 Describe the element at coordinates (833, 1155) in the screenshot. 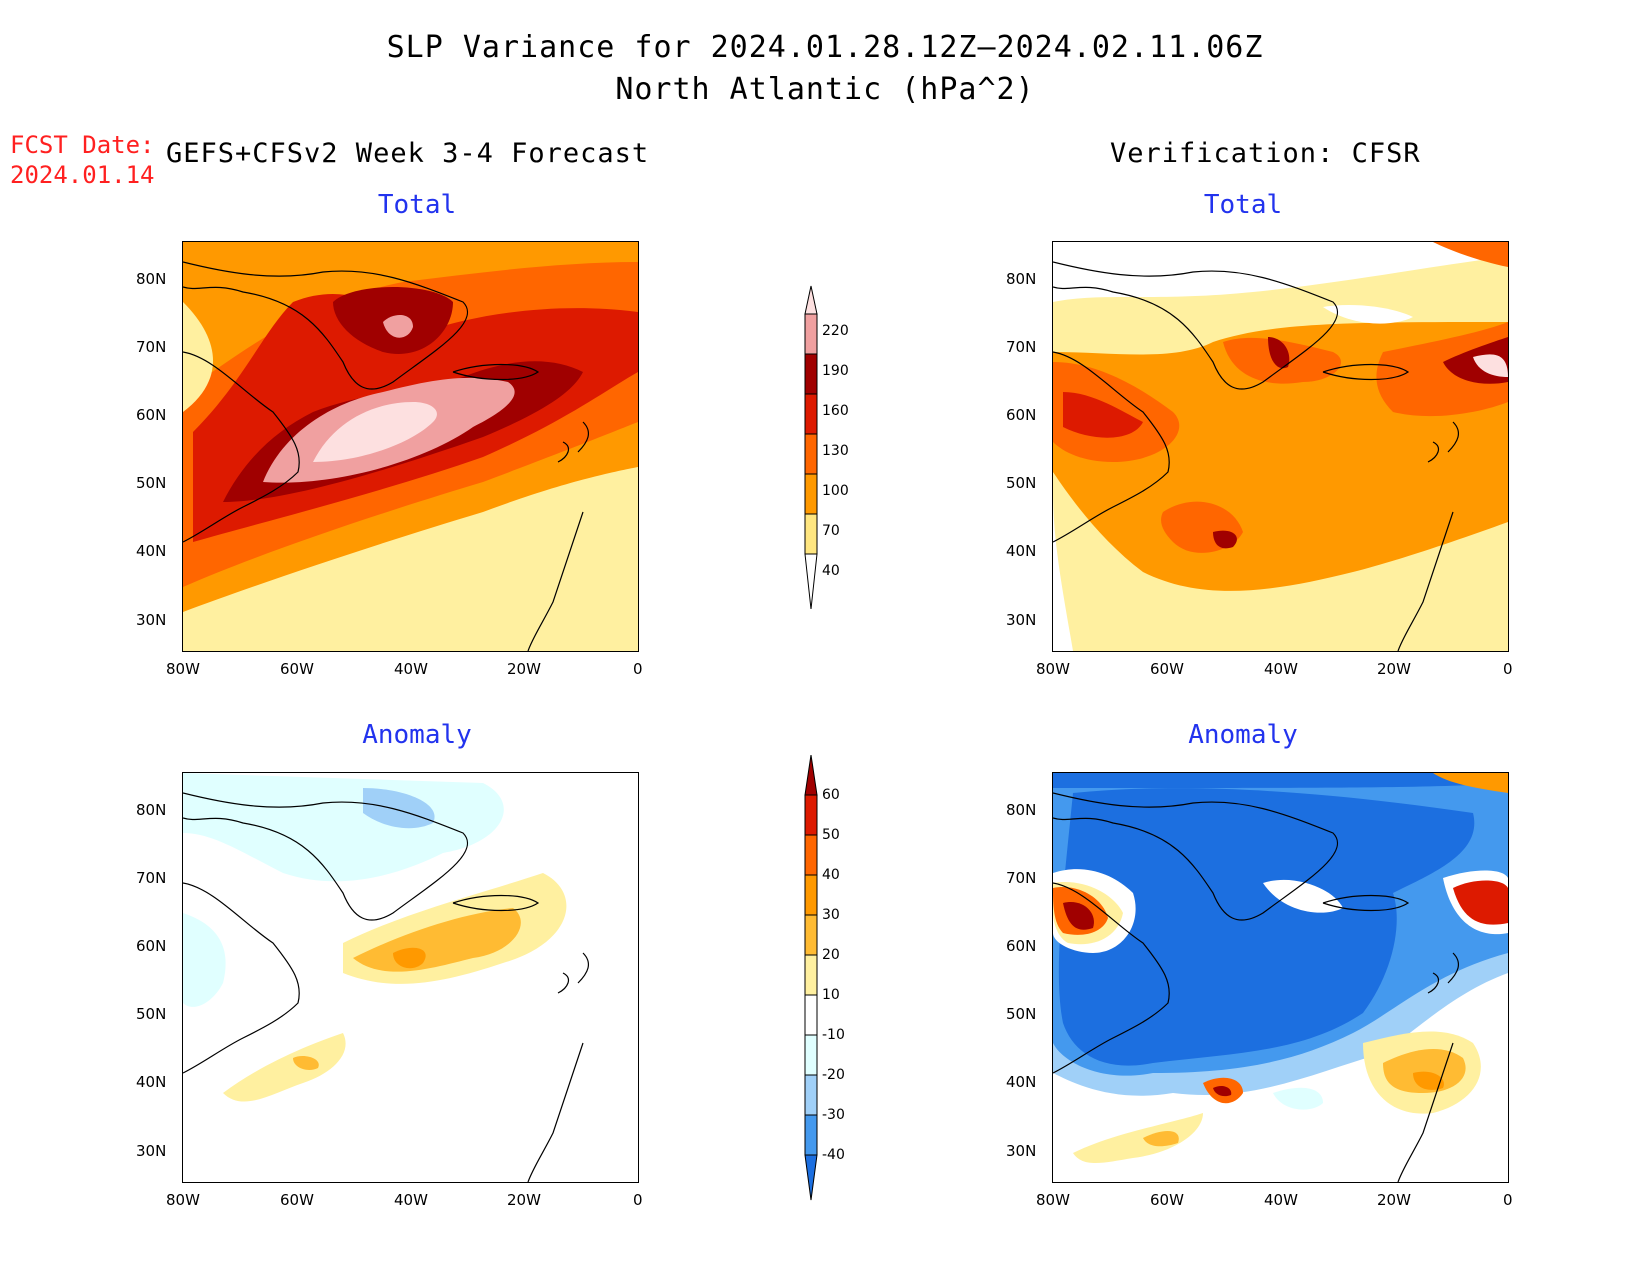

I see `colorbar-label: -40` at that location.